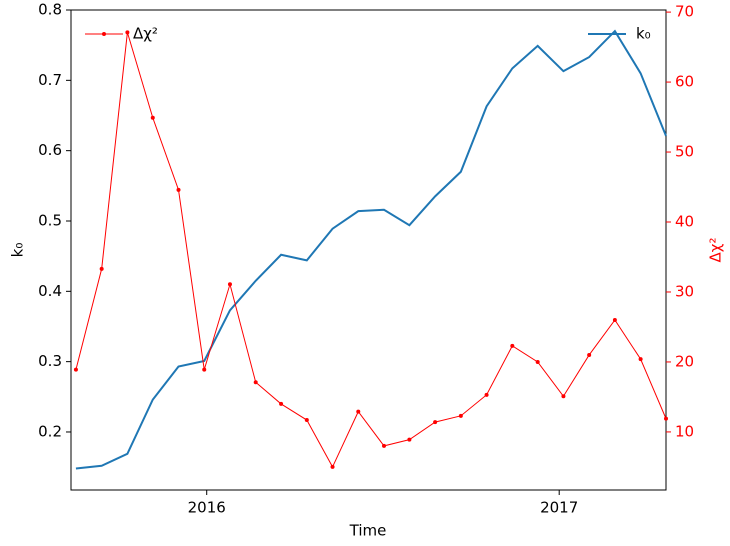  What do you see at coordinates (368, 531) in the screenshot?
I see `x-axis-label: Time` at bounding box center [368, 531].